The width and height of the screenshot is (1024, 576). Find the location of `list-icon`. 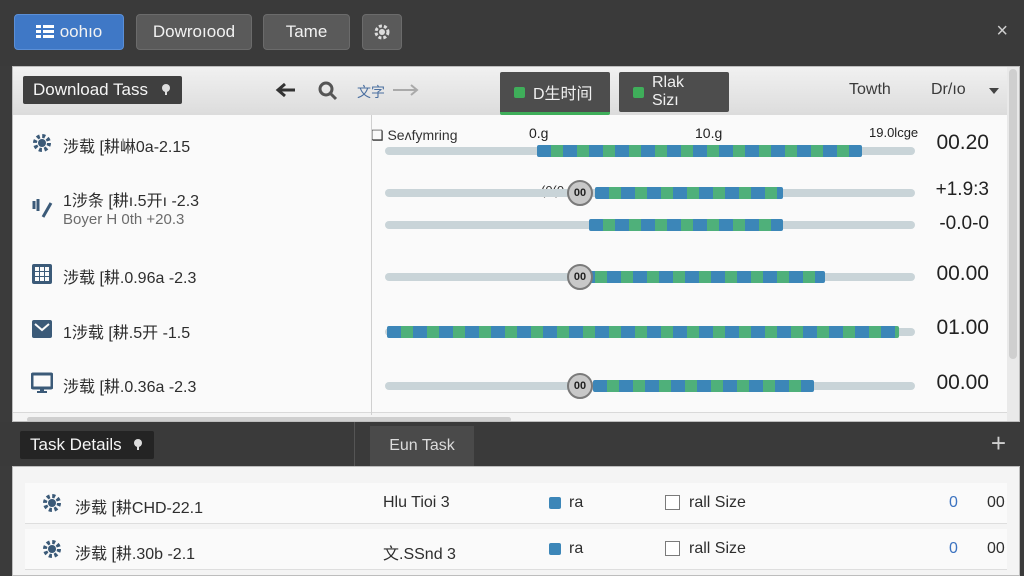

list-icon is located at coordinates (44, 31).